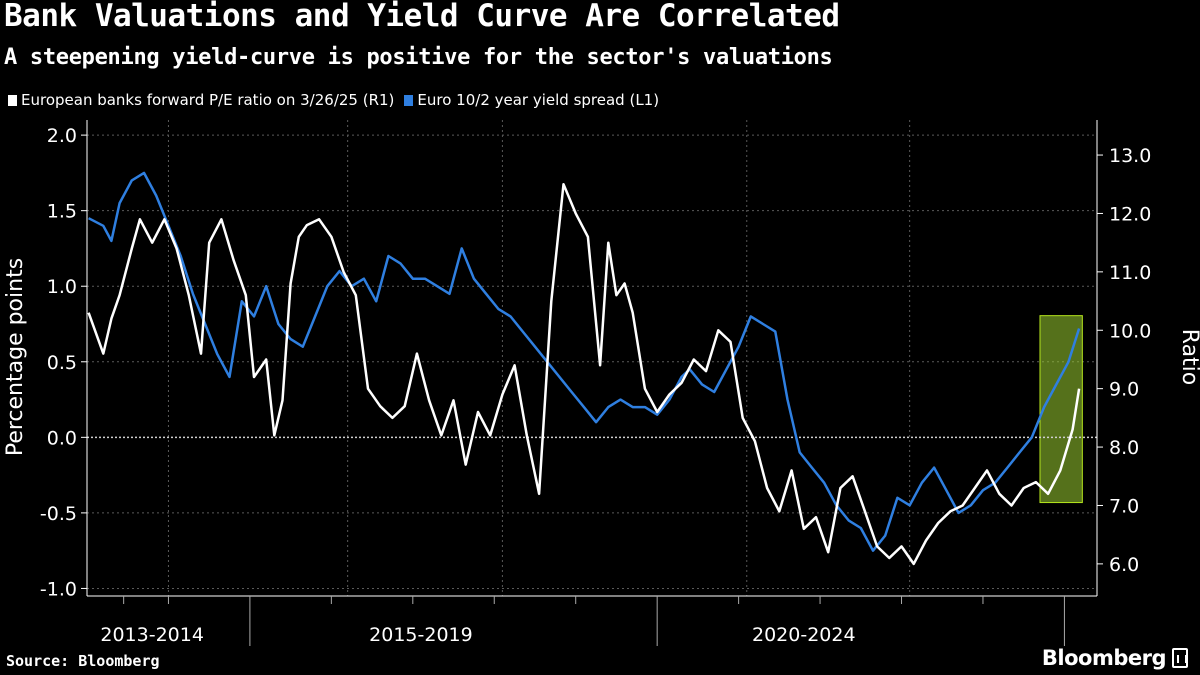 The width and height of the screenshot is (1200, 675). Describe the element at coordinates (1124, 565) in the screenshot. I see `right-tick-label: 6.0` at that location.